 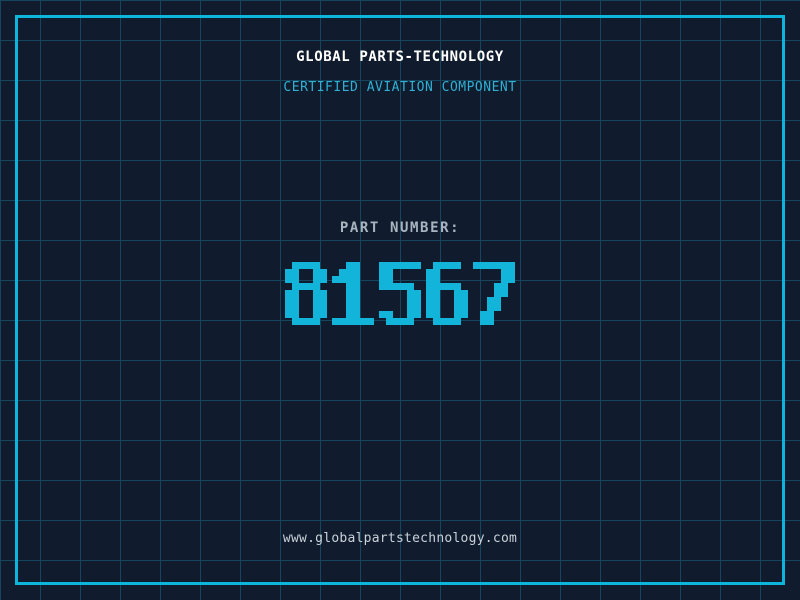 I want to click on part-number-label: PART NUMBER:, so click(x=400, y=228).